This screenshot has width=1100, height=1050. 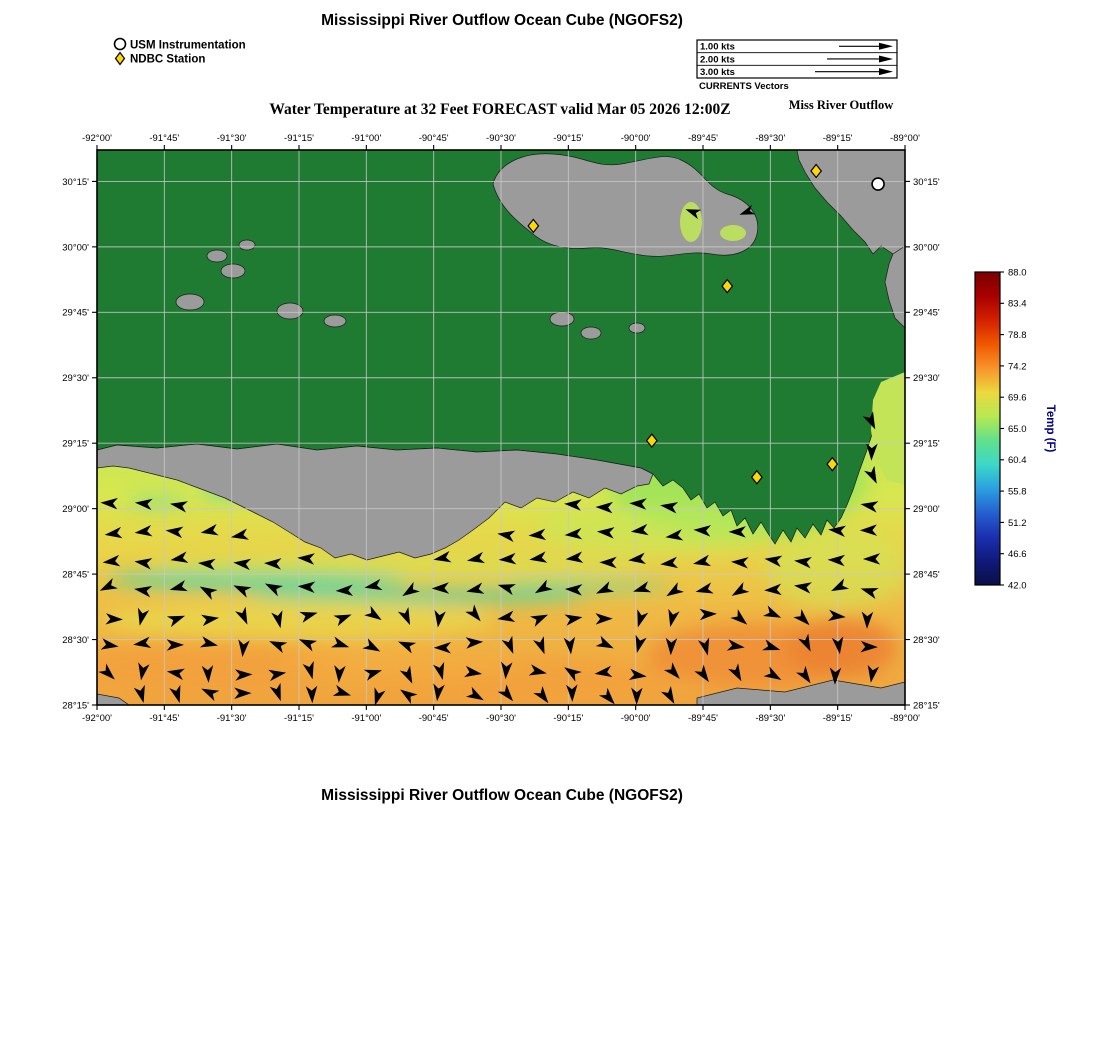 What do you see at coordinates (770, 138) in the screenshot?
I see `x-tick-label: -89°30'` at bounding box center [770, 138].